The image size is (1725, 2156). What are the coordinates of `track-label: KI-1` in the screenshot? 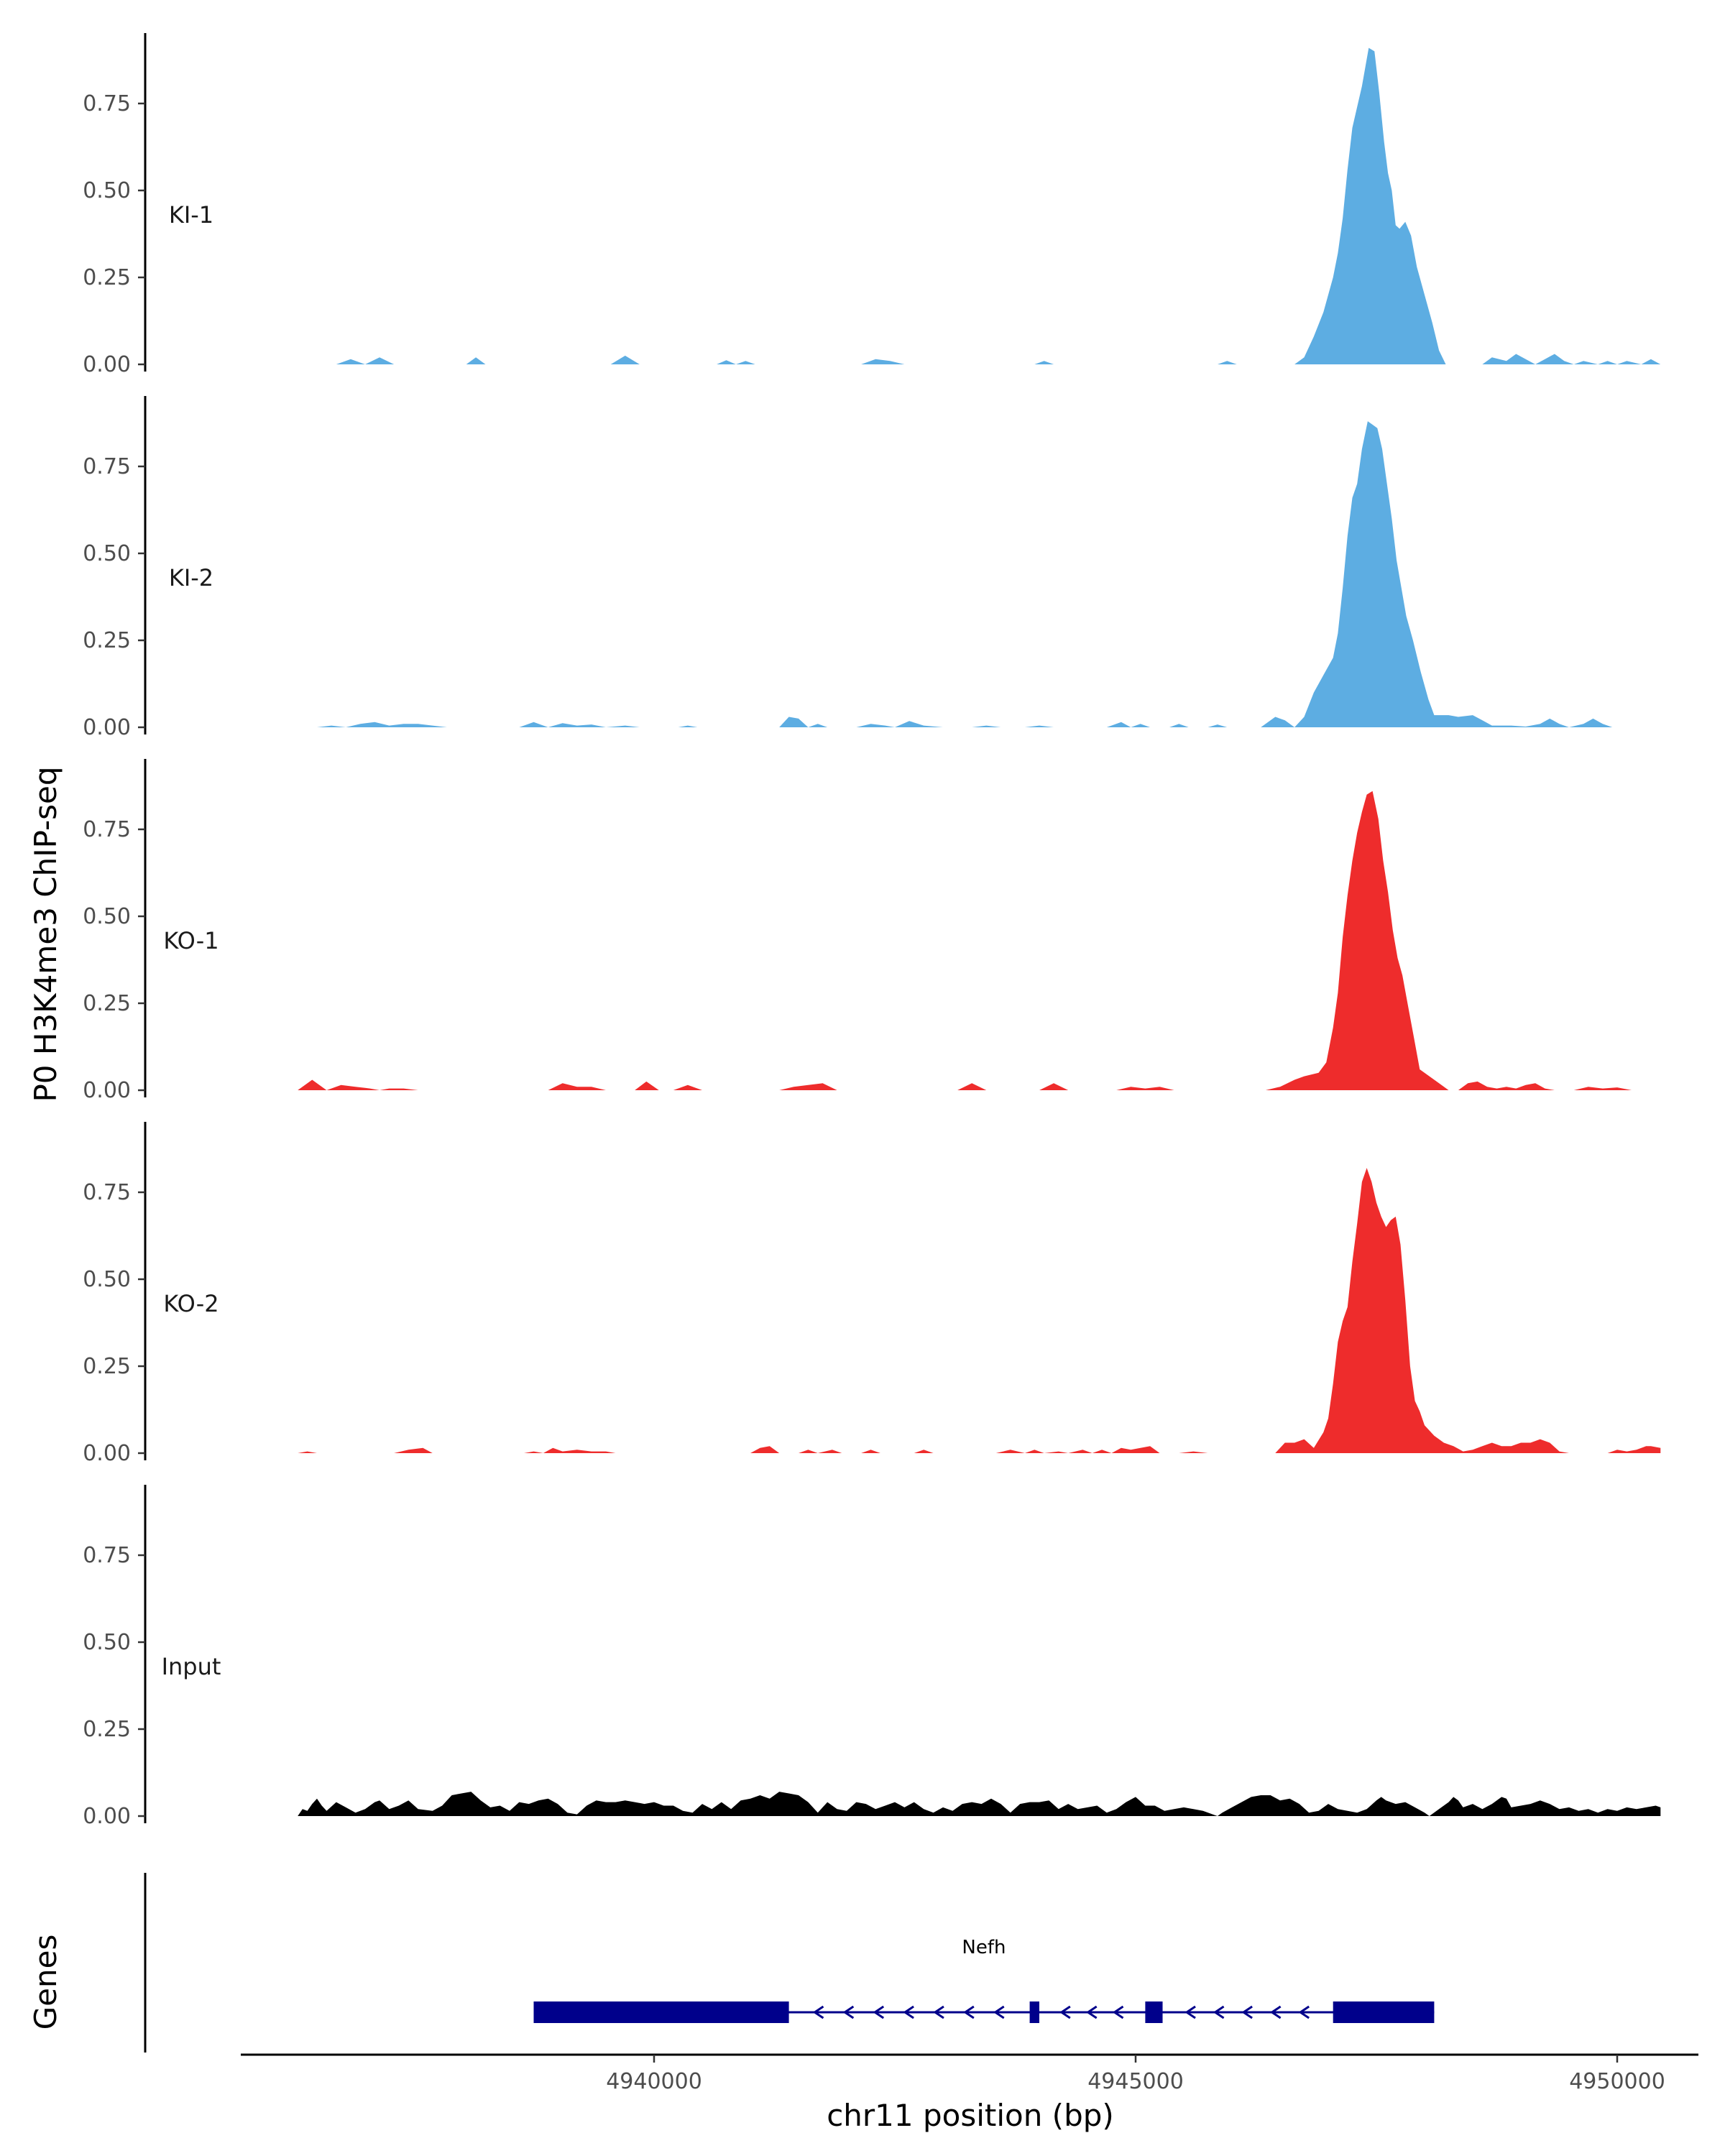 It's located at (191, 215).